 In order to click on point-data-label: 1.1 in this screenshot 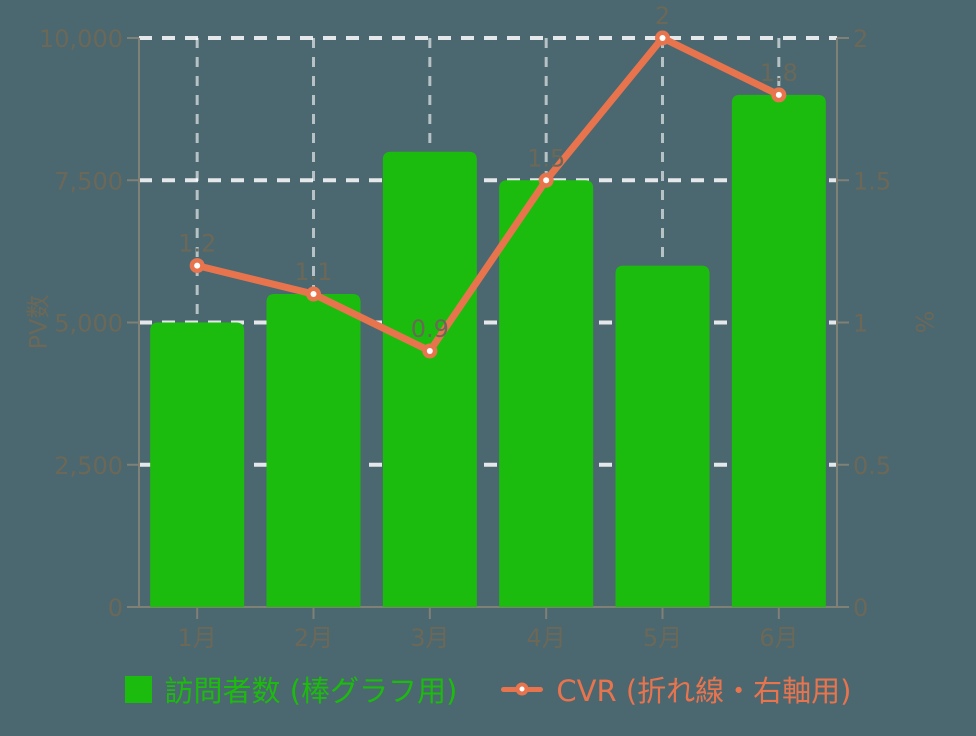, I will do `click(313, 272)`.